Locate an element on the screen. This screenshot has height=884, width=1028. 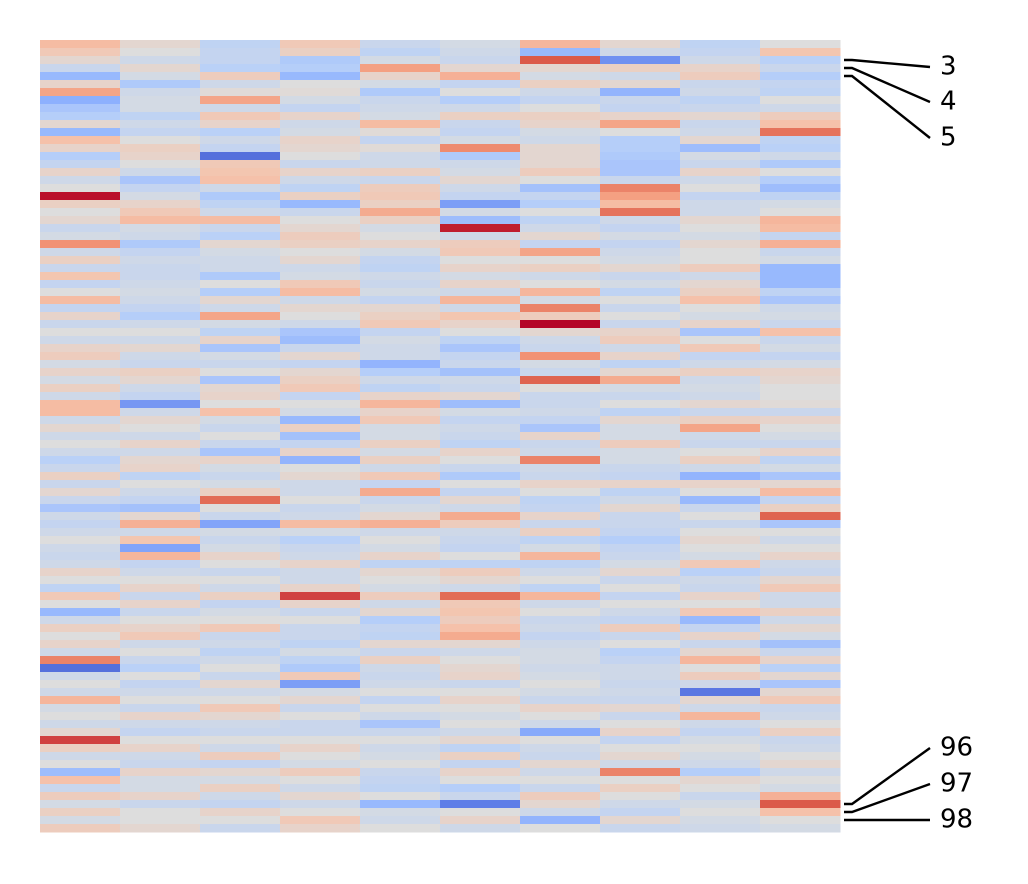
label-leader-line is located at coordinates (887, 776).